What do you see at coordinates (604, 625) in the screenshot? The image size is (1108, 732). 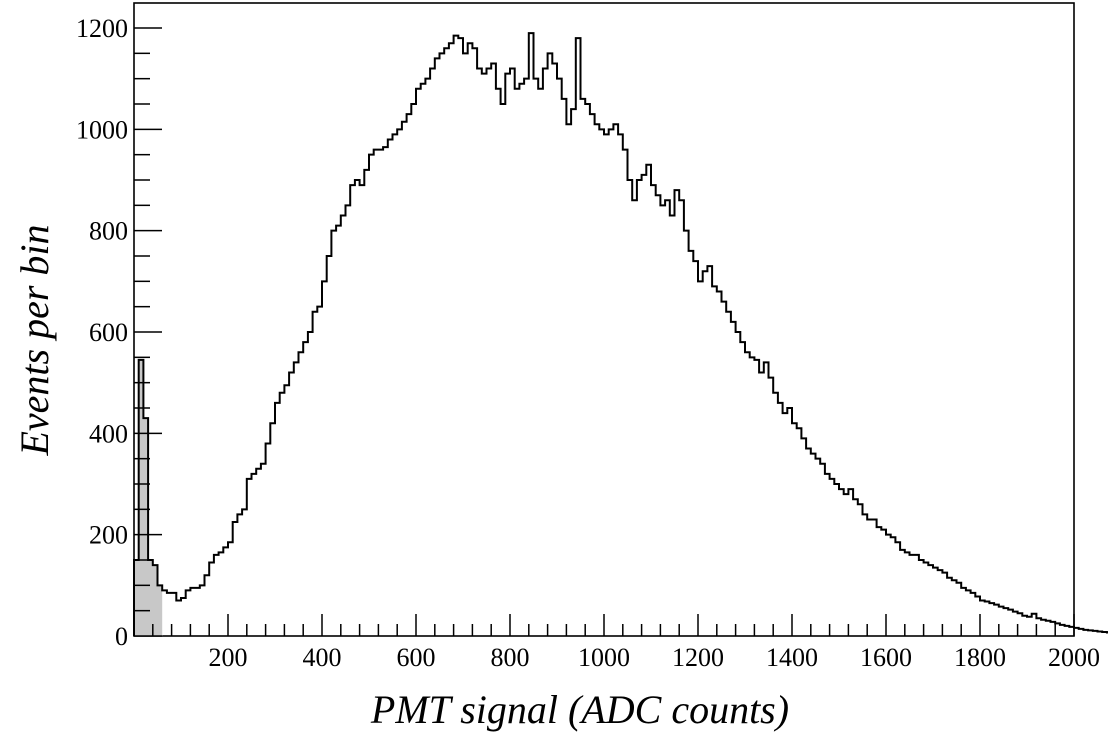 I see `x-axis-ticks` at bounding box center [604, 625].